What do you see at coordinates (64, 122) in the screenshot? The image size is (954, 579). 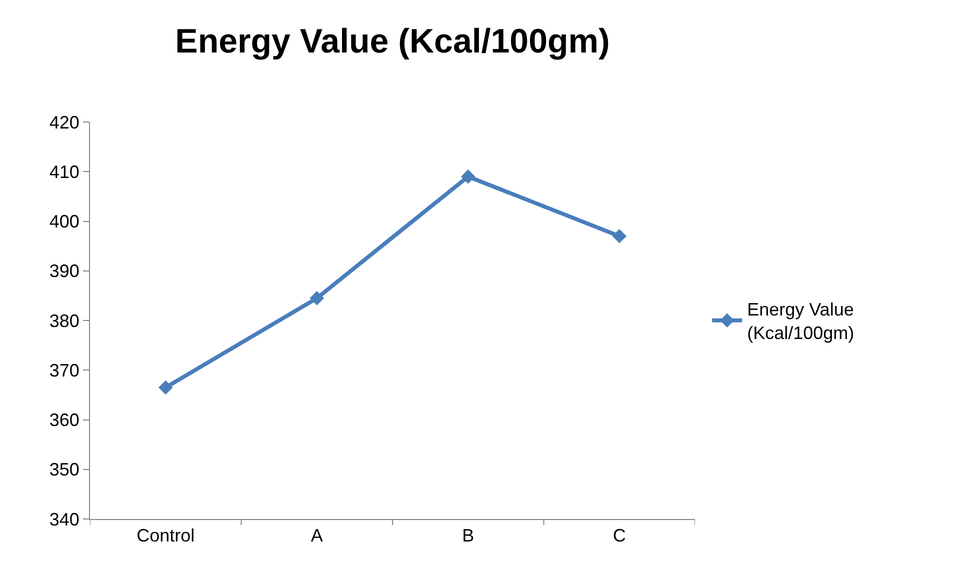 I see `y-tick-label: 420` at bounding box center [64, 122].